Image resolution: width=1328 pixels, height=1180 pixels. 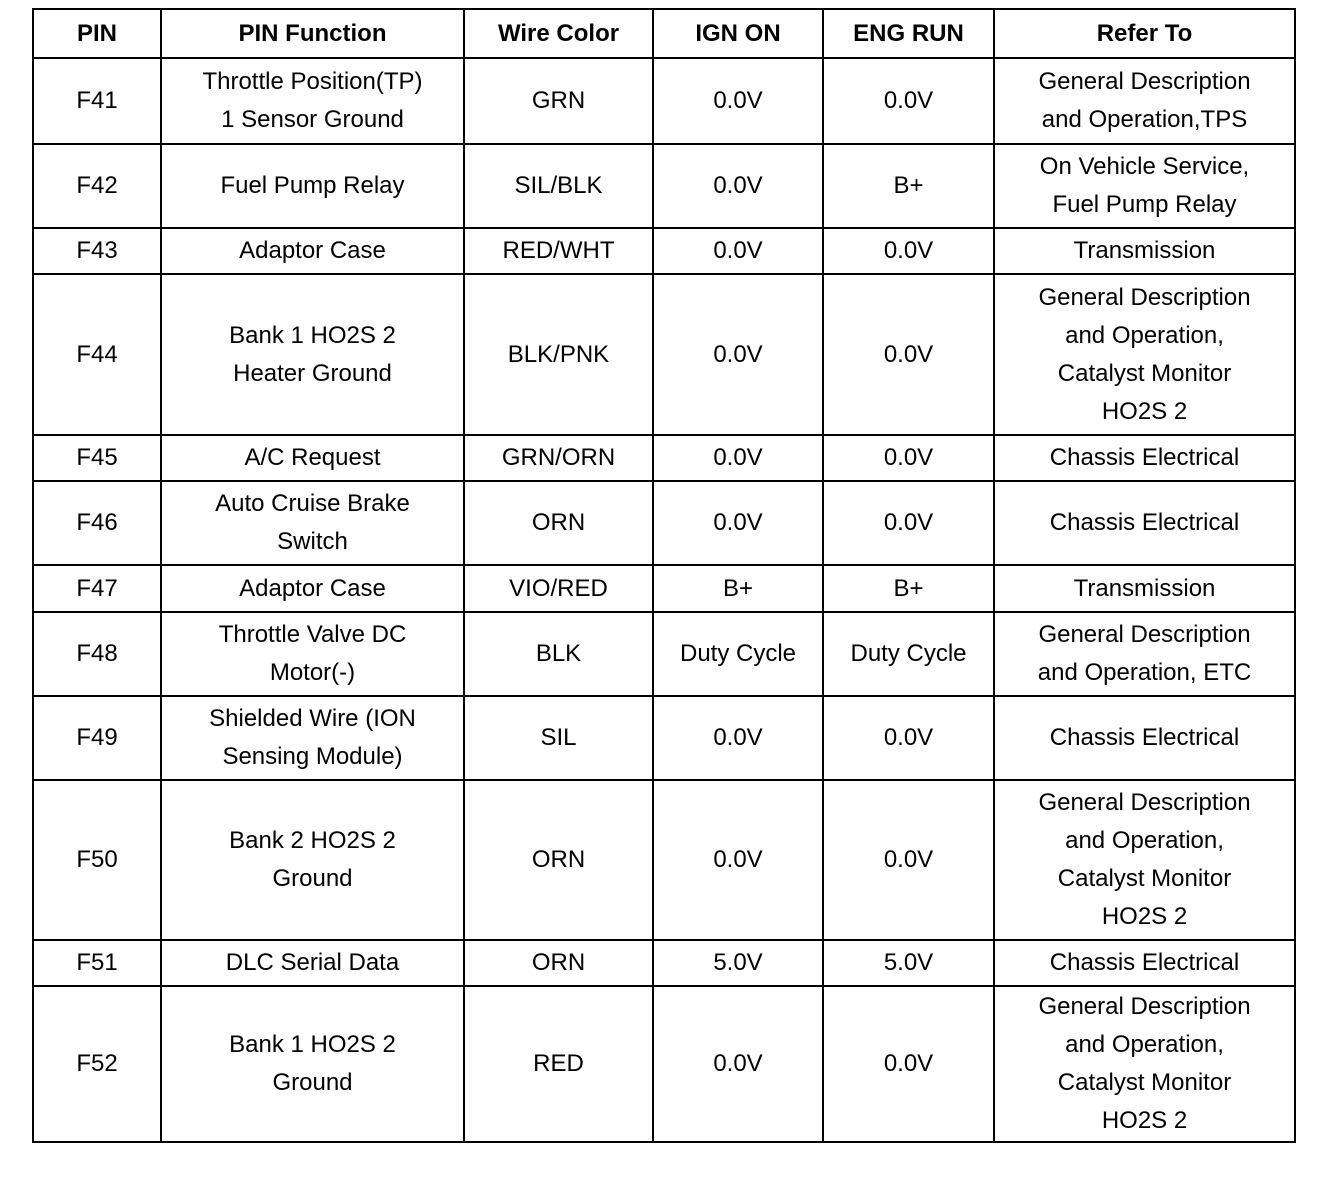 What do you see at coordinates (1144, 186) in the screenshot?
I see `table-cell: On Vehicle Service, Fuel Pump Relay` at bounding box center [1144, 186].